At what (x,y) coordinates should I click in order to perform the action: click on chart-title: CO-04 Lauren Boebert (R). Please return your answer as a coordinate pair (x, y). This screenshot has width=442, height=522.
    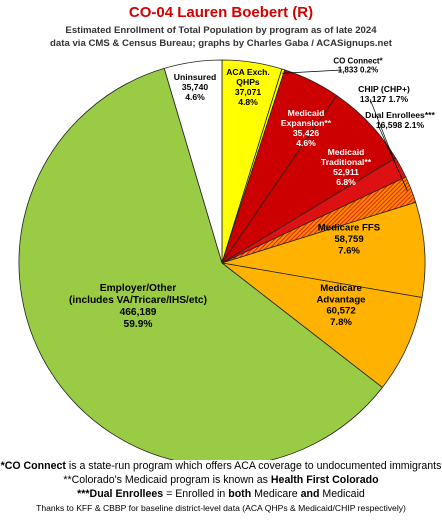
    Looking at the image, I should click on (221, 12).